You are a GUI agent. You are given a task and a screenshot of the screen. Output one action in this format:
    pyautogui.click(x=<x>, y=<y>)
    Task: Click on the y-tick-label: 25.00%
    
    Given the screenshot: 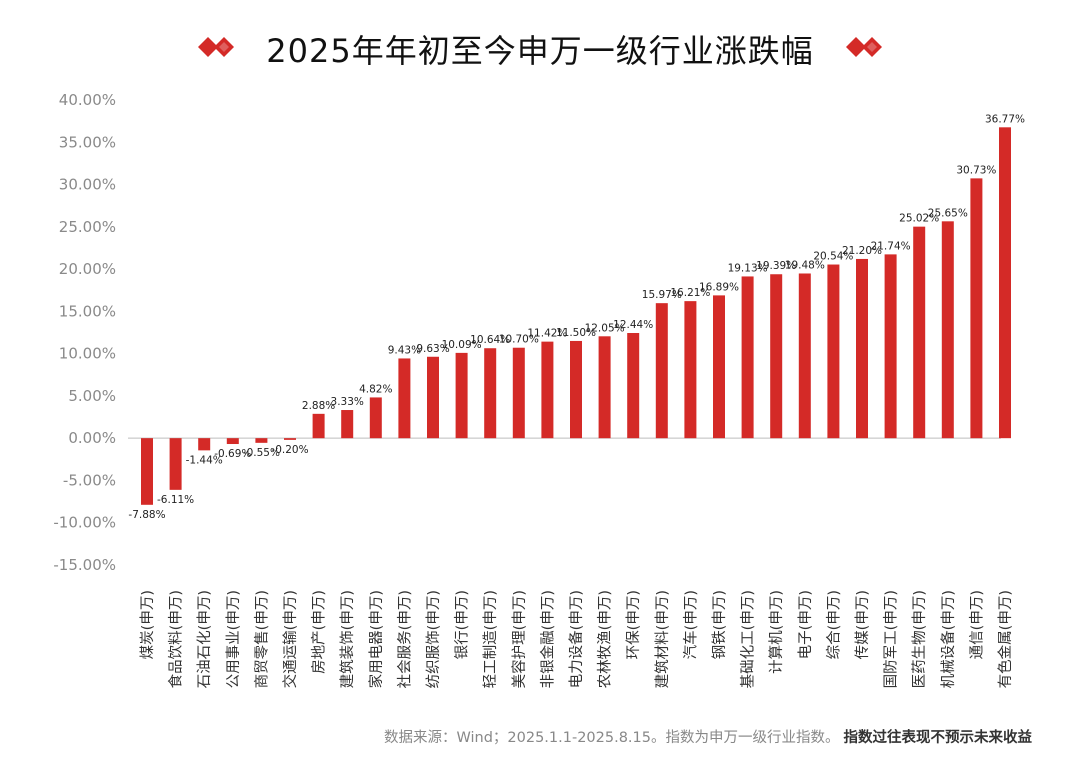 What is the action you would take?
    pyautogui.click(x=87, y=227)
    